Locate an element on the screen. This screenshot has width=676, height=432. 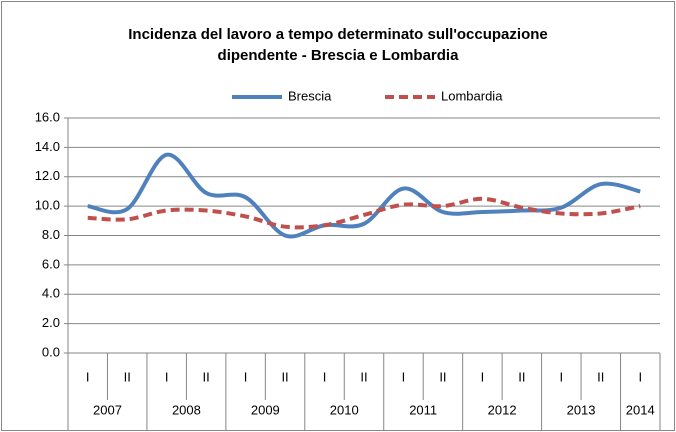
y-tick-label: 0.0 is located at coordinates (51, 351).